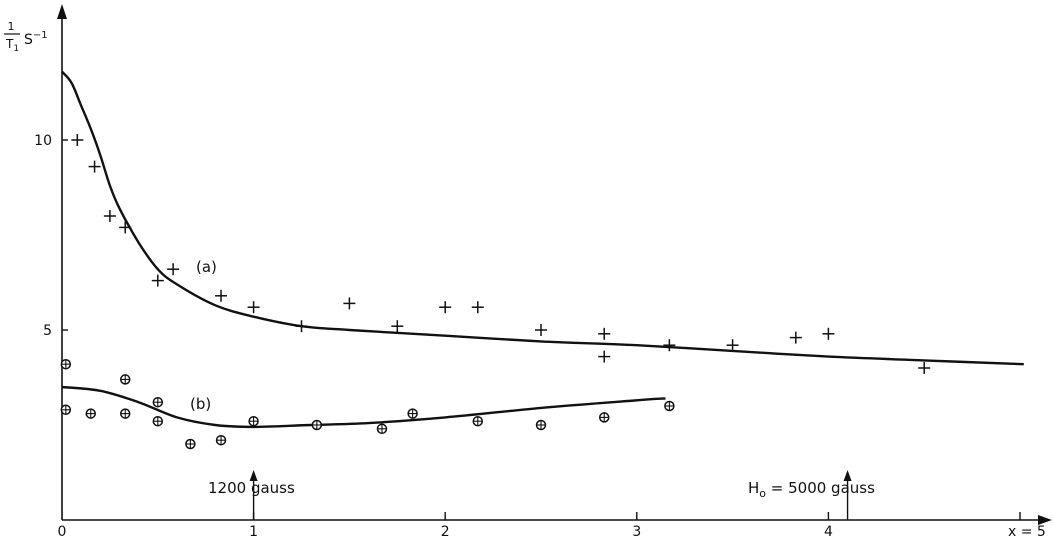 Image resolution: width=1053 pixels, height=539 pixels. What do you see at coordinates (762, 493) in the screenshot?
I see `annotation-h-sub: o` at bounding box center [762, 493].